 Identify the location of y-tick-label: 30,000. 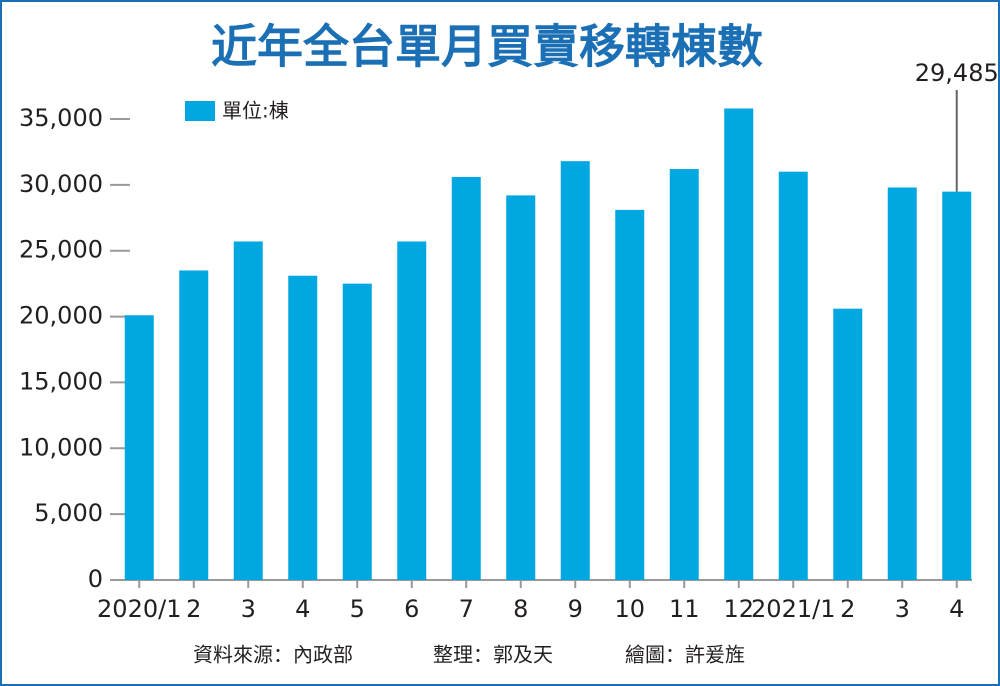
(61, 184).